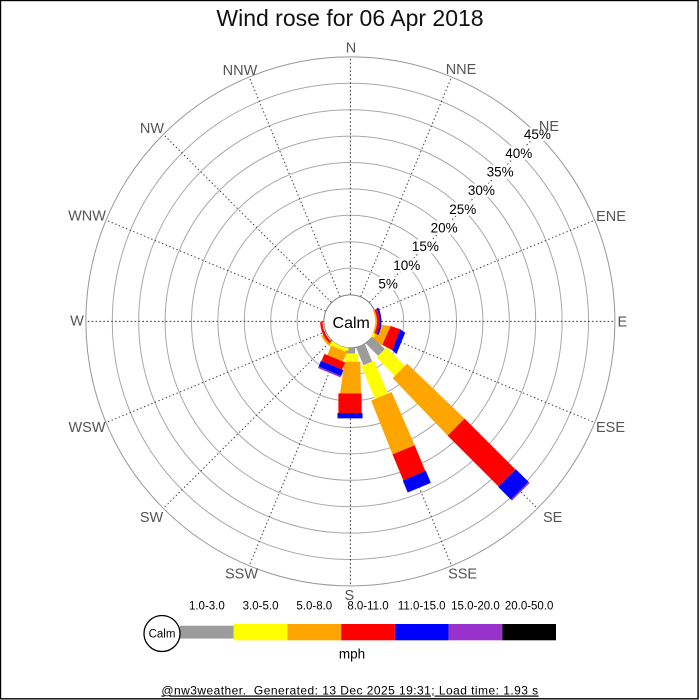 The height and width of the screenshot is (700, 700). What do you see at coordinates (349, 596) in the screenshot?
I see `svg-text: S` at bounding box center [349, 596].